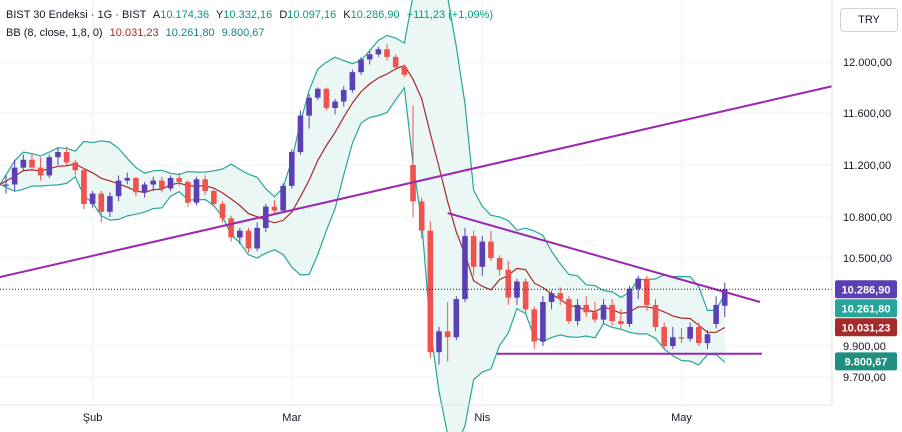 Image resolution: width=902 pixels, height=432 pixels. I want to click on time-axis: Şub Mar Nis May, so click(388, 418).